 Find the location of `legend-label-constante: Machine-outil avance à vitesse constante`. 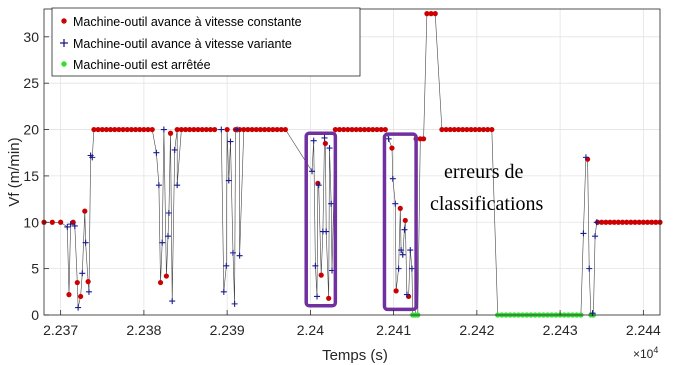

legend-label-constante: Machine-outil avance à vitesse constante is located at coordinates (187, 22).